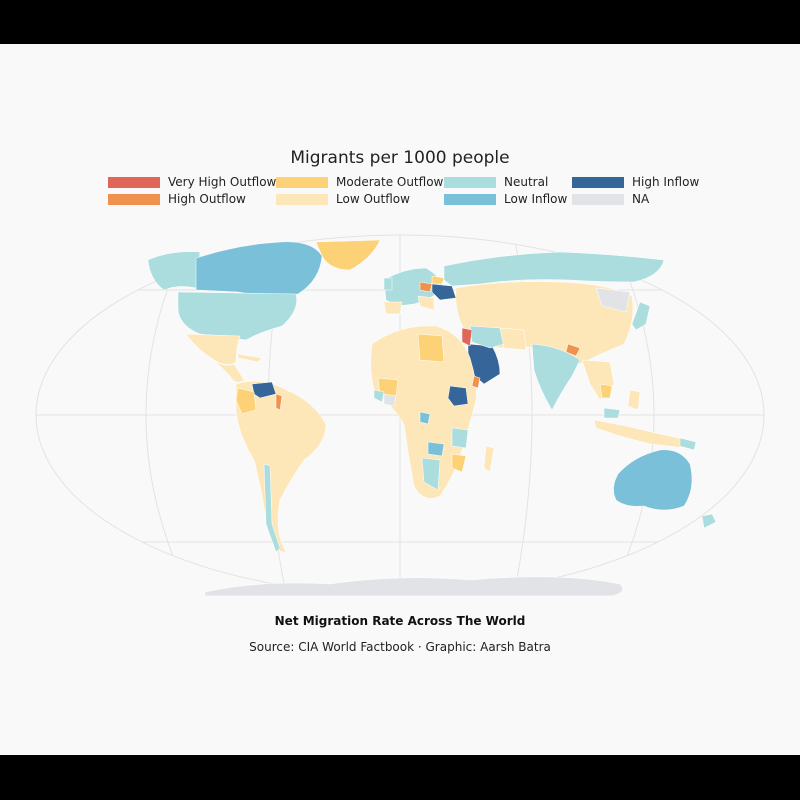 The height and width of the screenshot is (800, 800). I want to click on country-india, so click(556, 377).